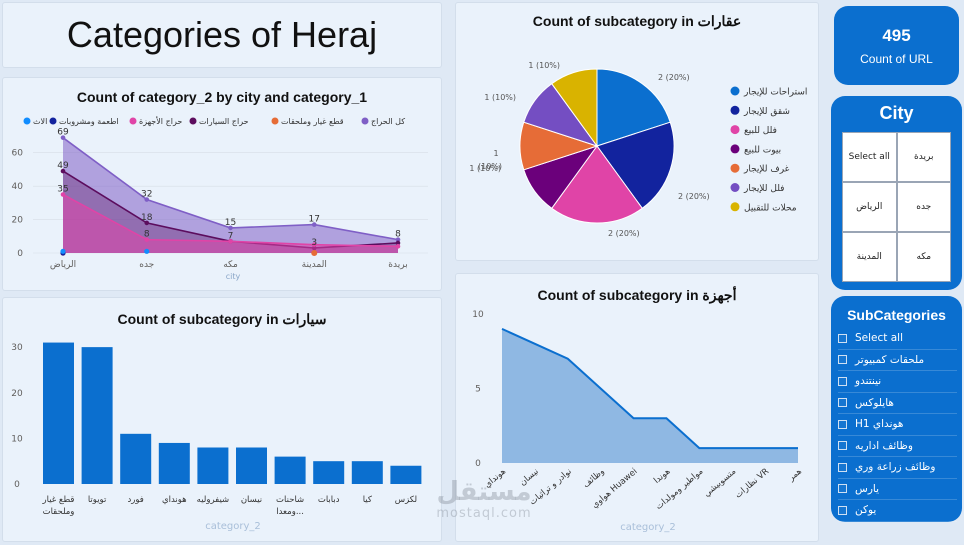 This screenshot has height=545, width=964. Describe the element at coordinates (795, 475) in the screenshot. I see `x-tick-label: همر` at that location.